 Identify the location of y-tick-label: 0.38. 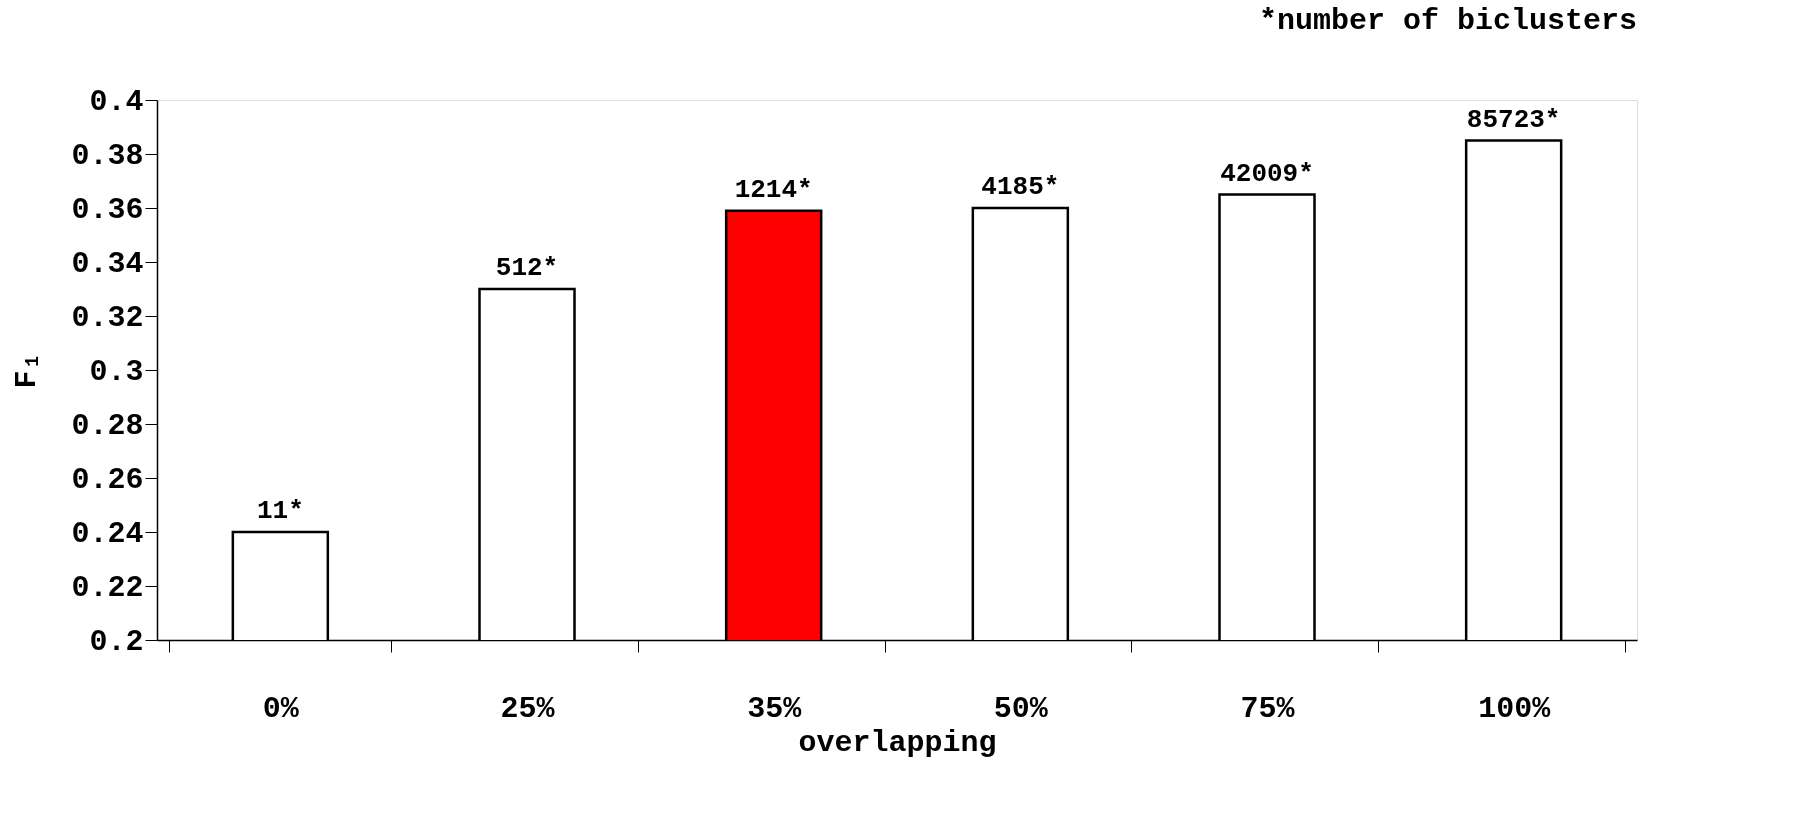
(107, 155).